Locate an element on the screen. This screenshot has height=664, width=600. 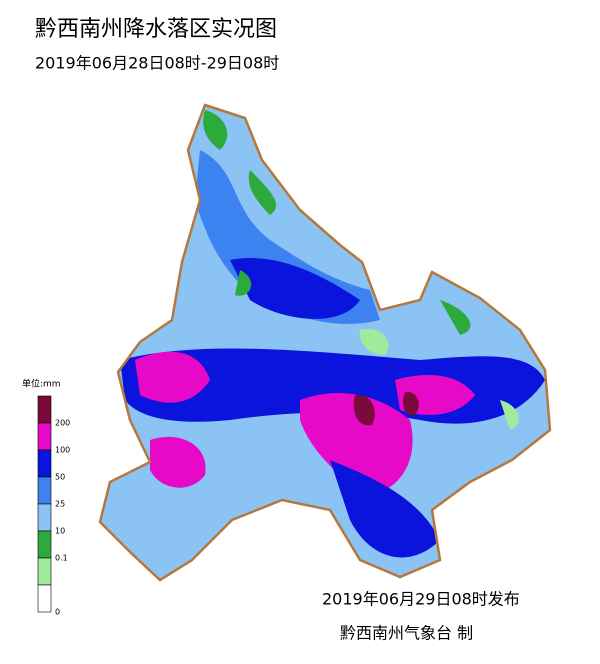
map-title: 黔西南州降水落区实况图 is located at coordinates (156, 29).